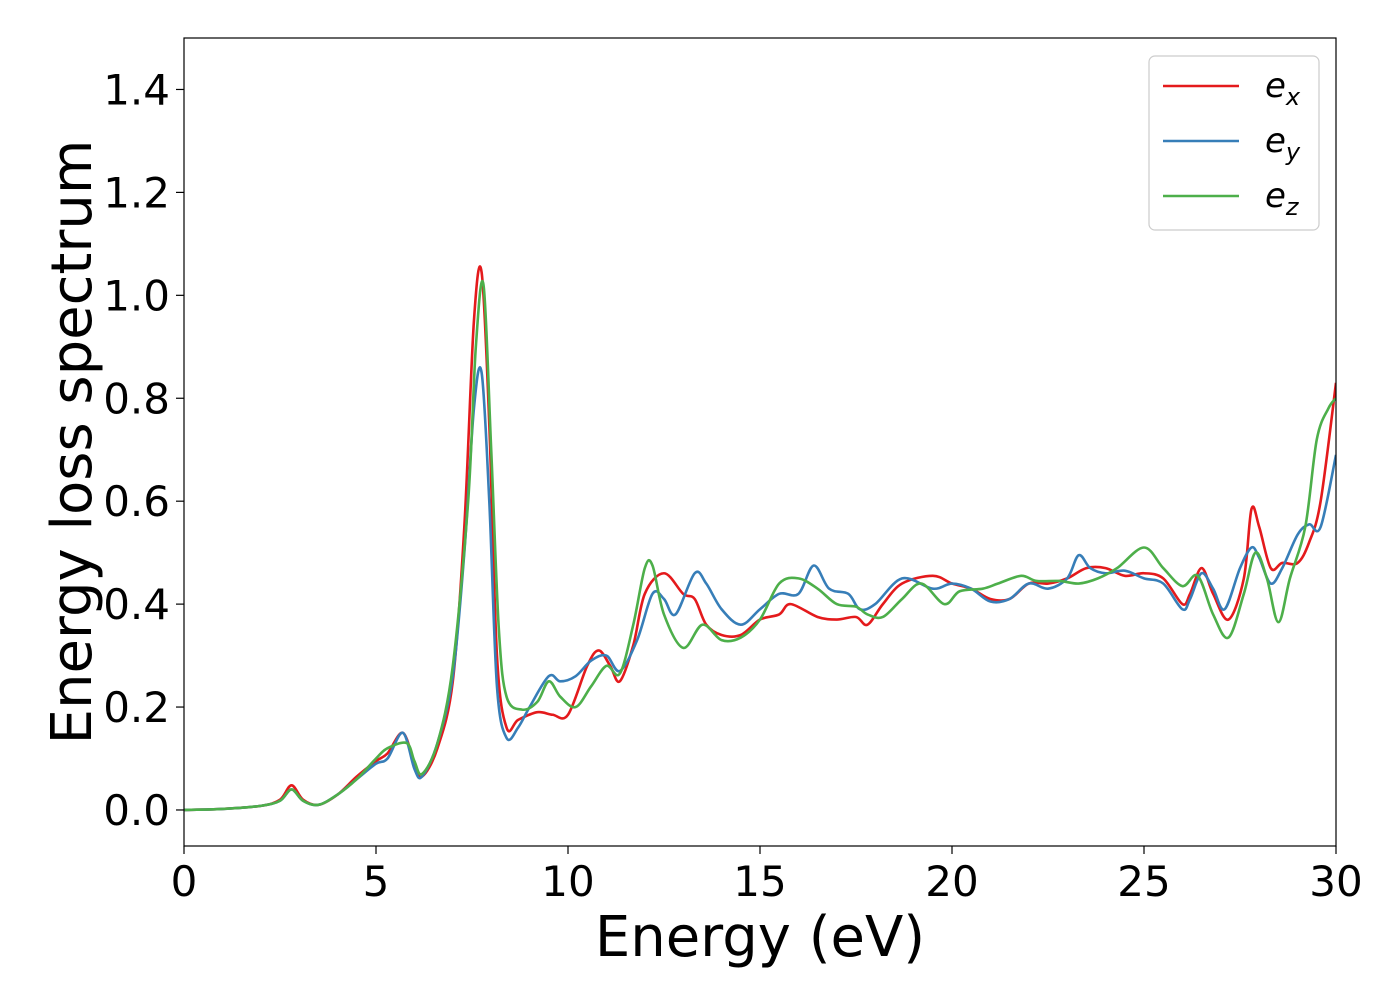 This screenshot has height=1000, width=1400. Describe the element at coordinates (136, 604) in the screenshot. I see `y-tick-label: 0.4` at that location.